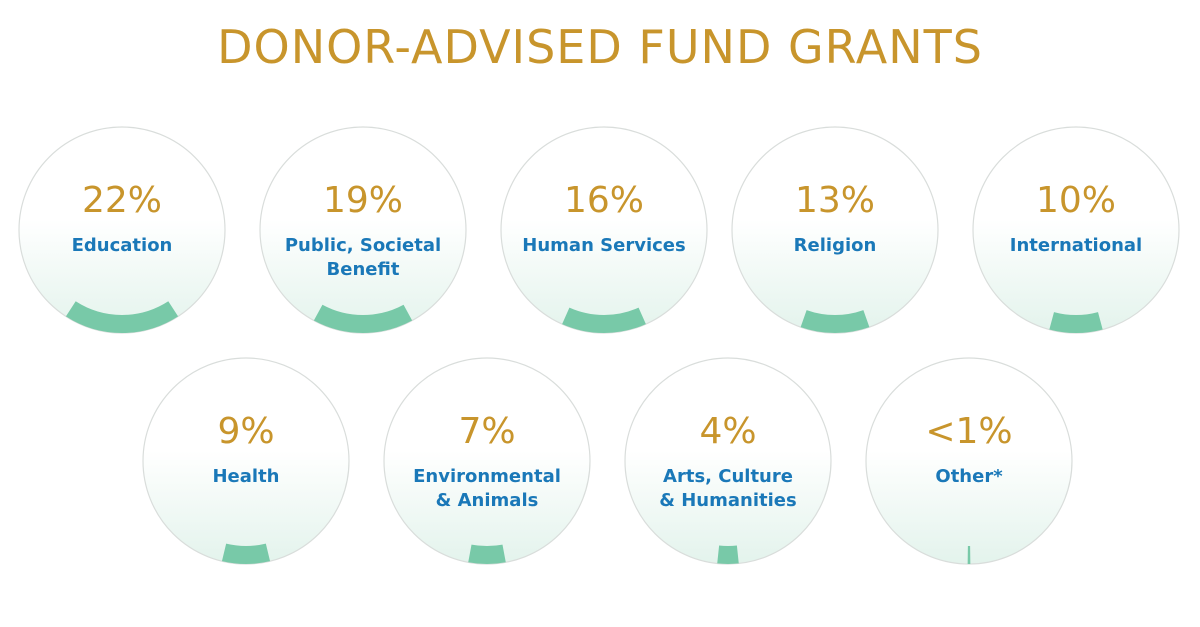 The height and width of the screenshot is (627, 1200). Describe the element at coordinates (363, 269) in the screenshot. I see `category-label: Benefit` at that location.